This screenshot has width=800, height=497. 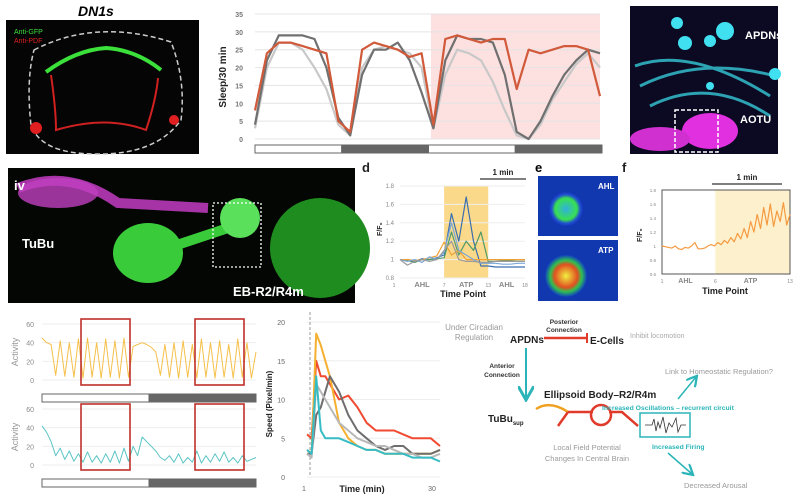 What do you see at coordinates (515, 76) in the screenshot?
I see `treatment-shading` at bounding box center [515, 76].